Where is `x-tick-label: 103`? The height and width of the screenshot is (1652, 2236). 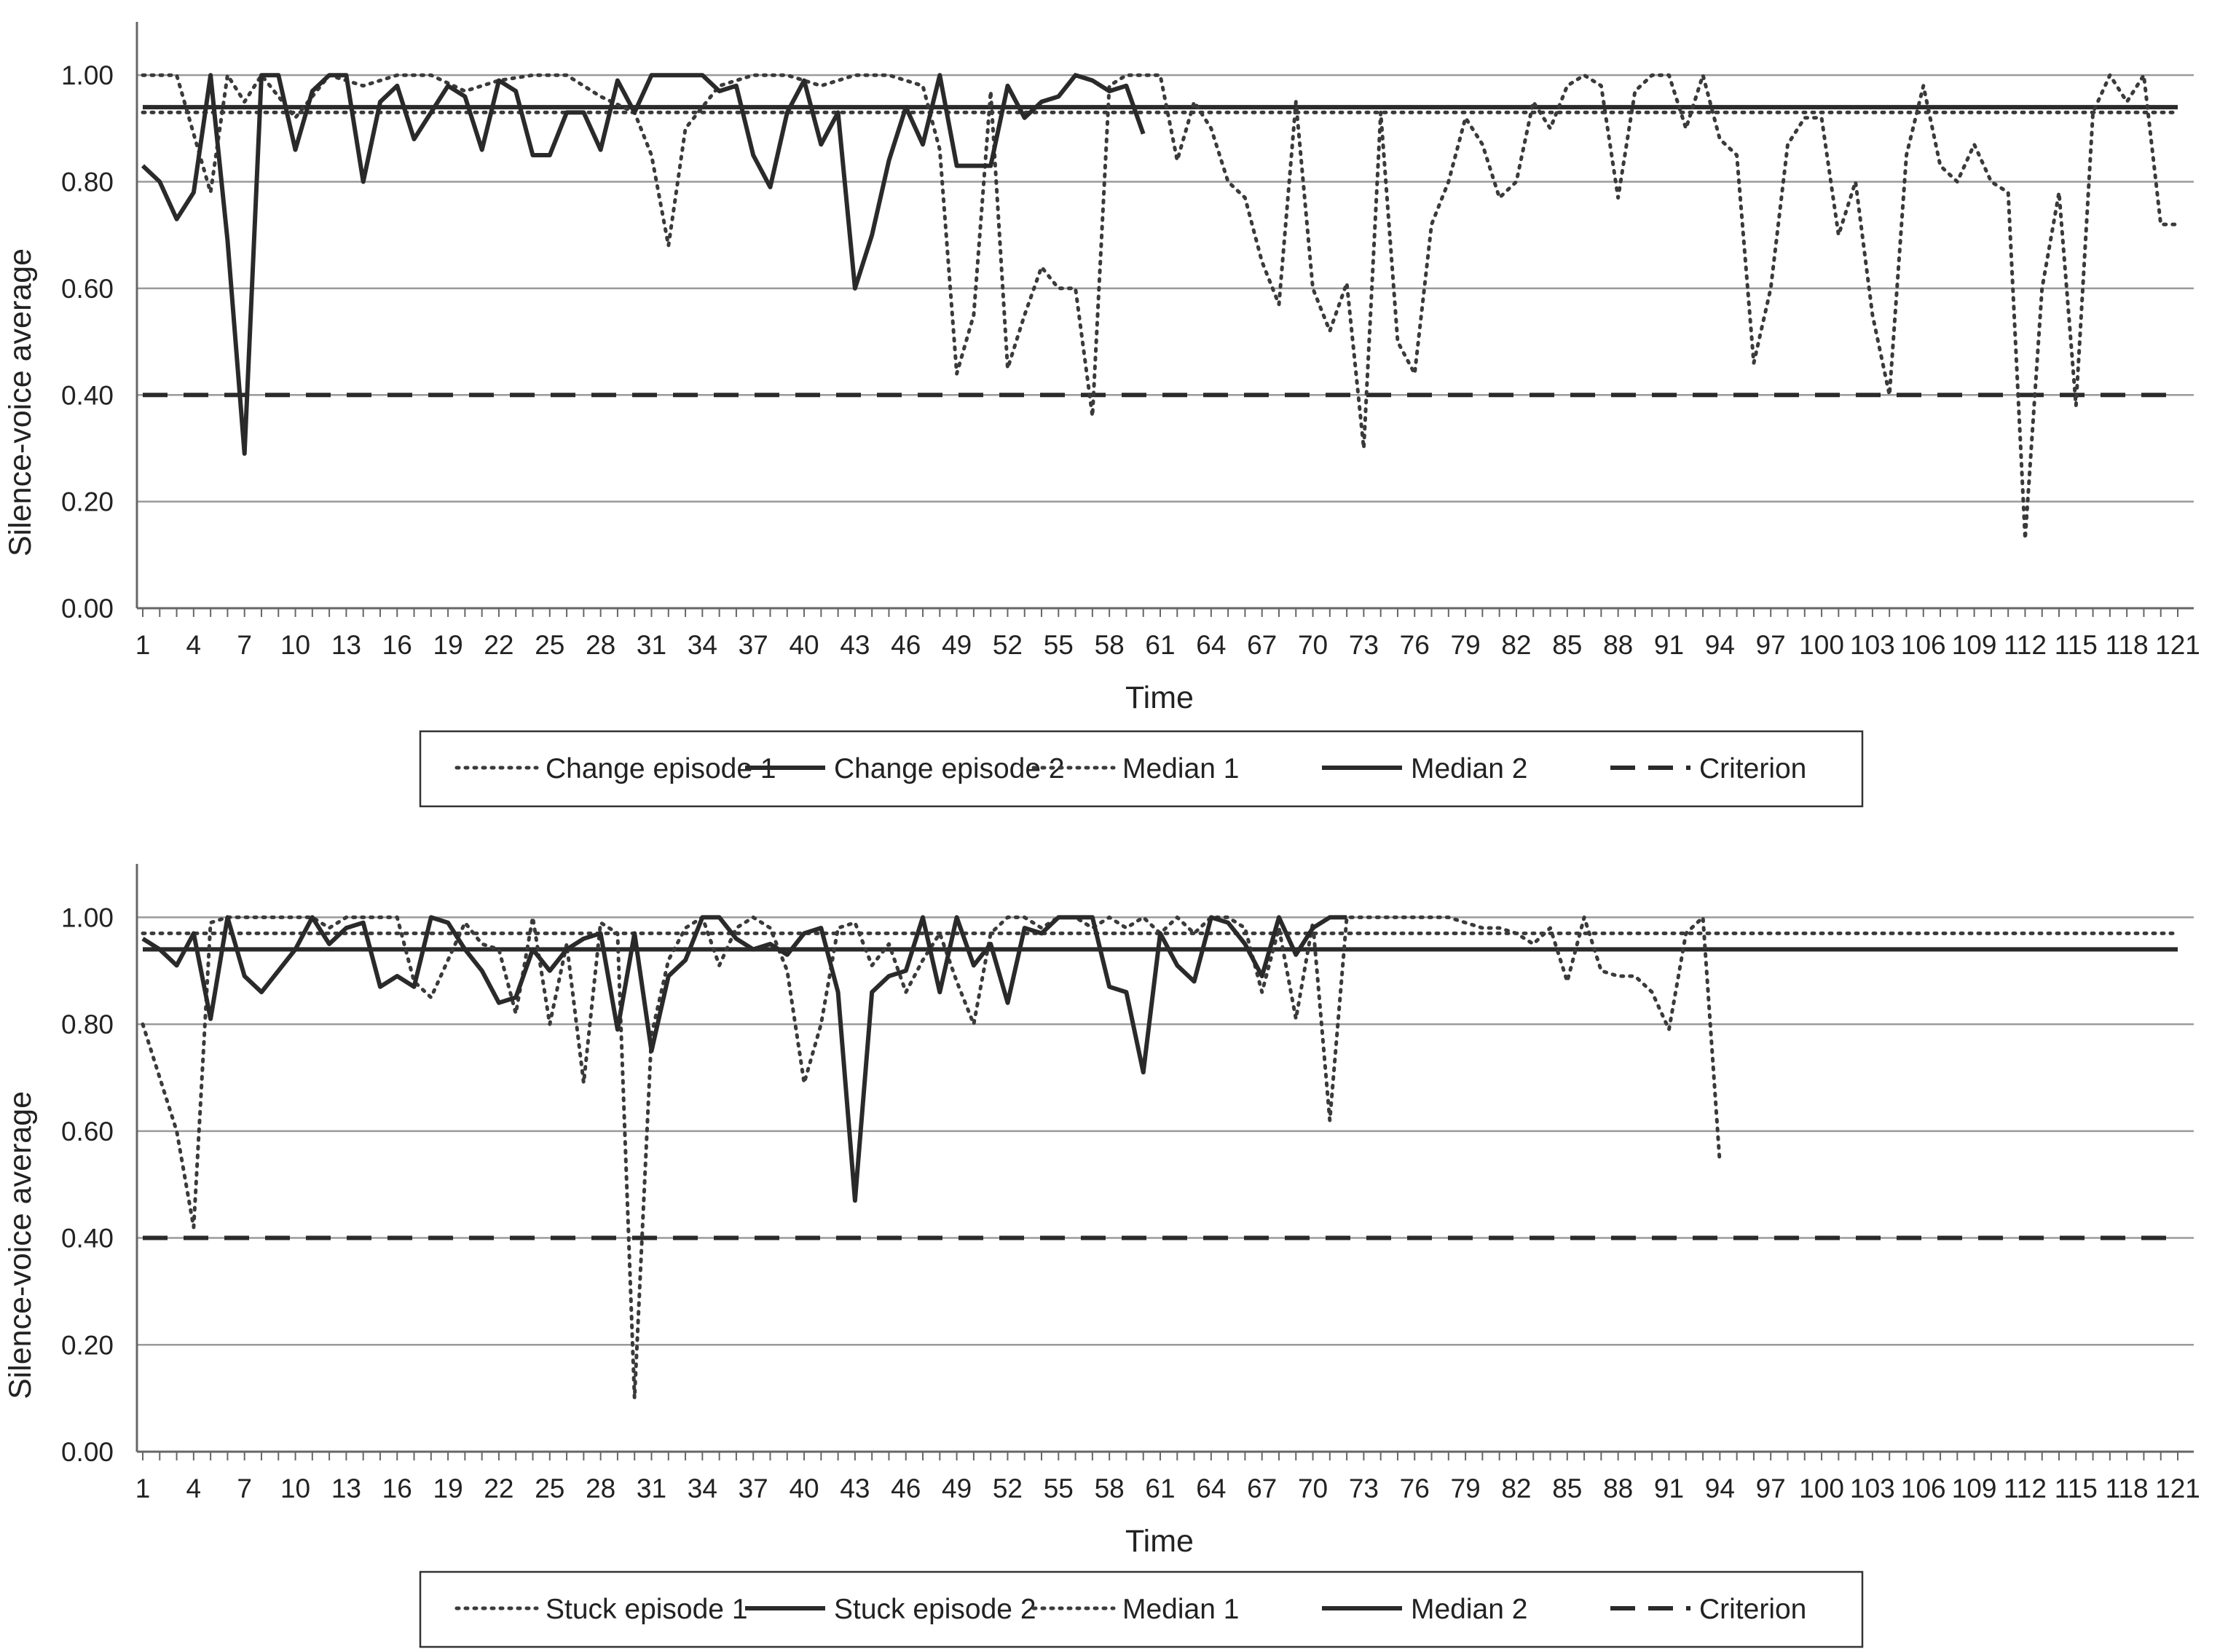
x-tick-label: 103 is located at coordinates (1872, 1488).